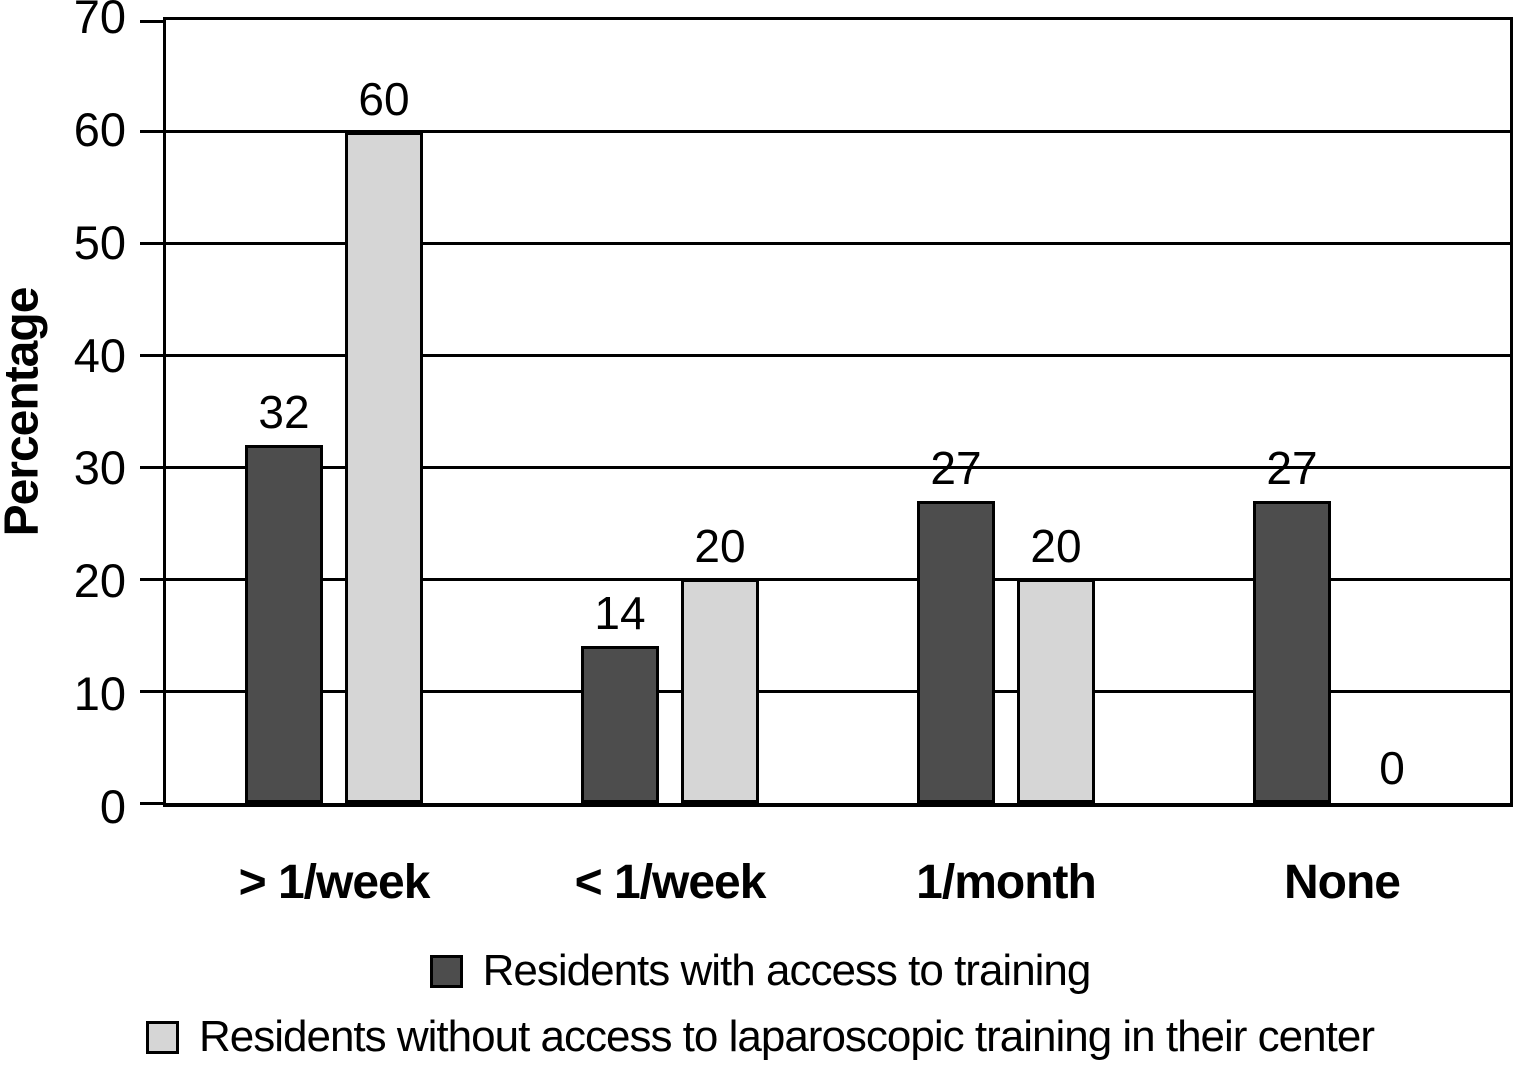 This screenshot has height=1069, width=1520. What do you see at coordinates (99, 21) in the screenshot?
I see `y-tick-label-70: 70` at bounding box center [99, 21].